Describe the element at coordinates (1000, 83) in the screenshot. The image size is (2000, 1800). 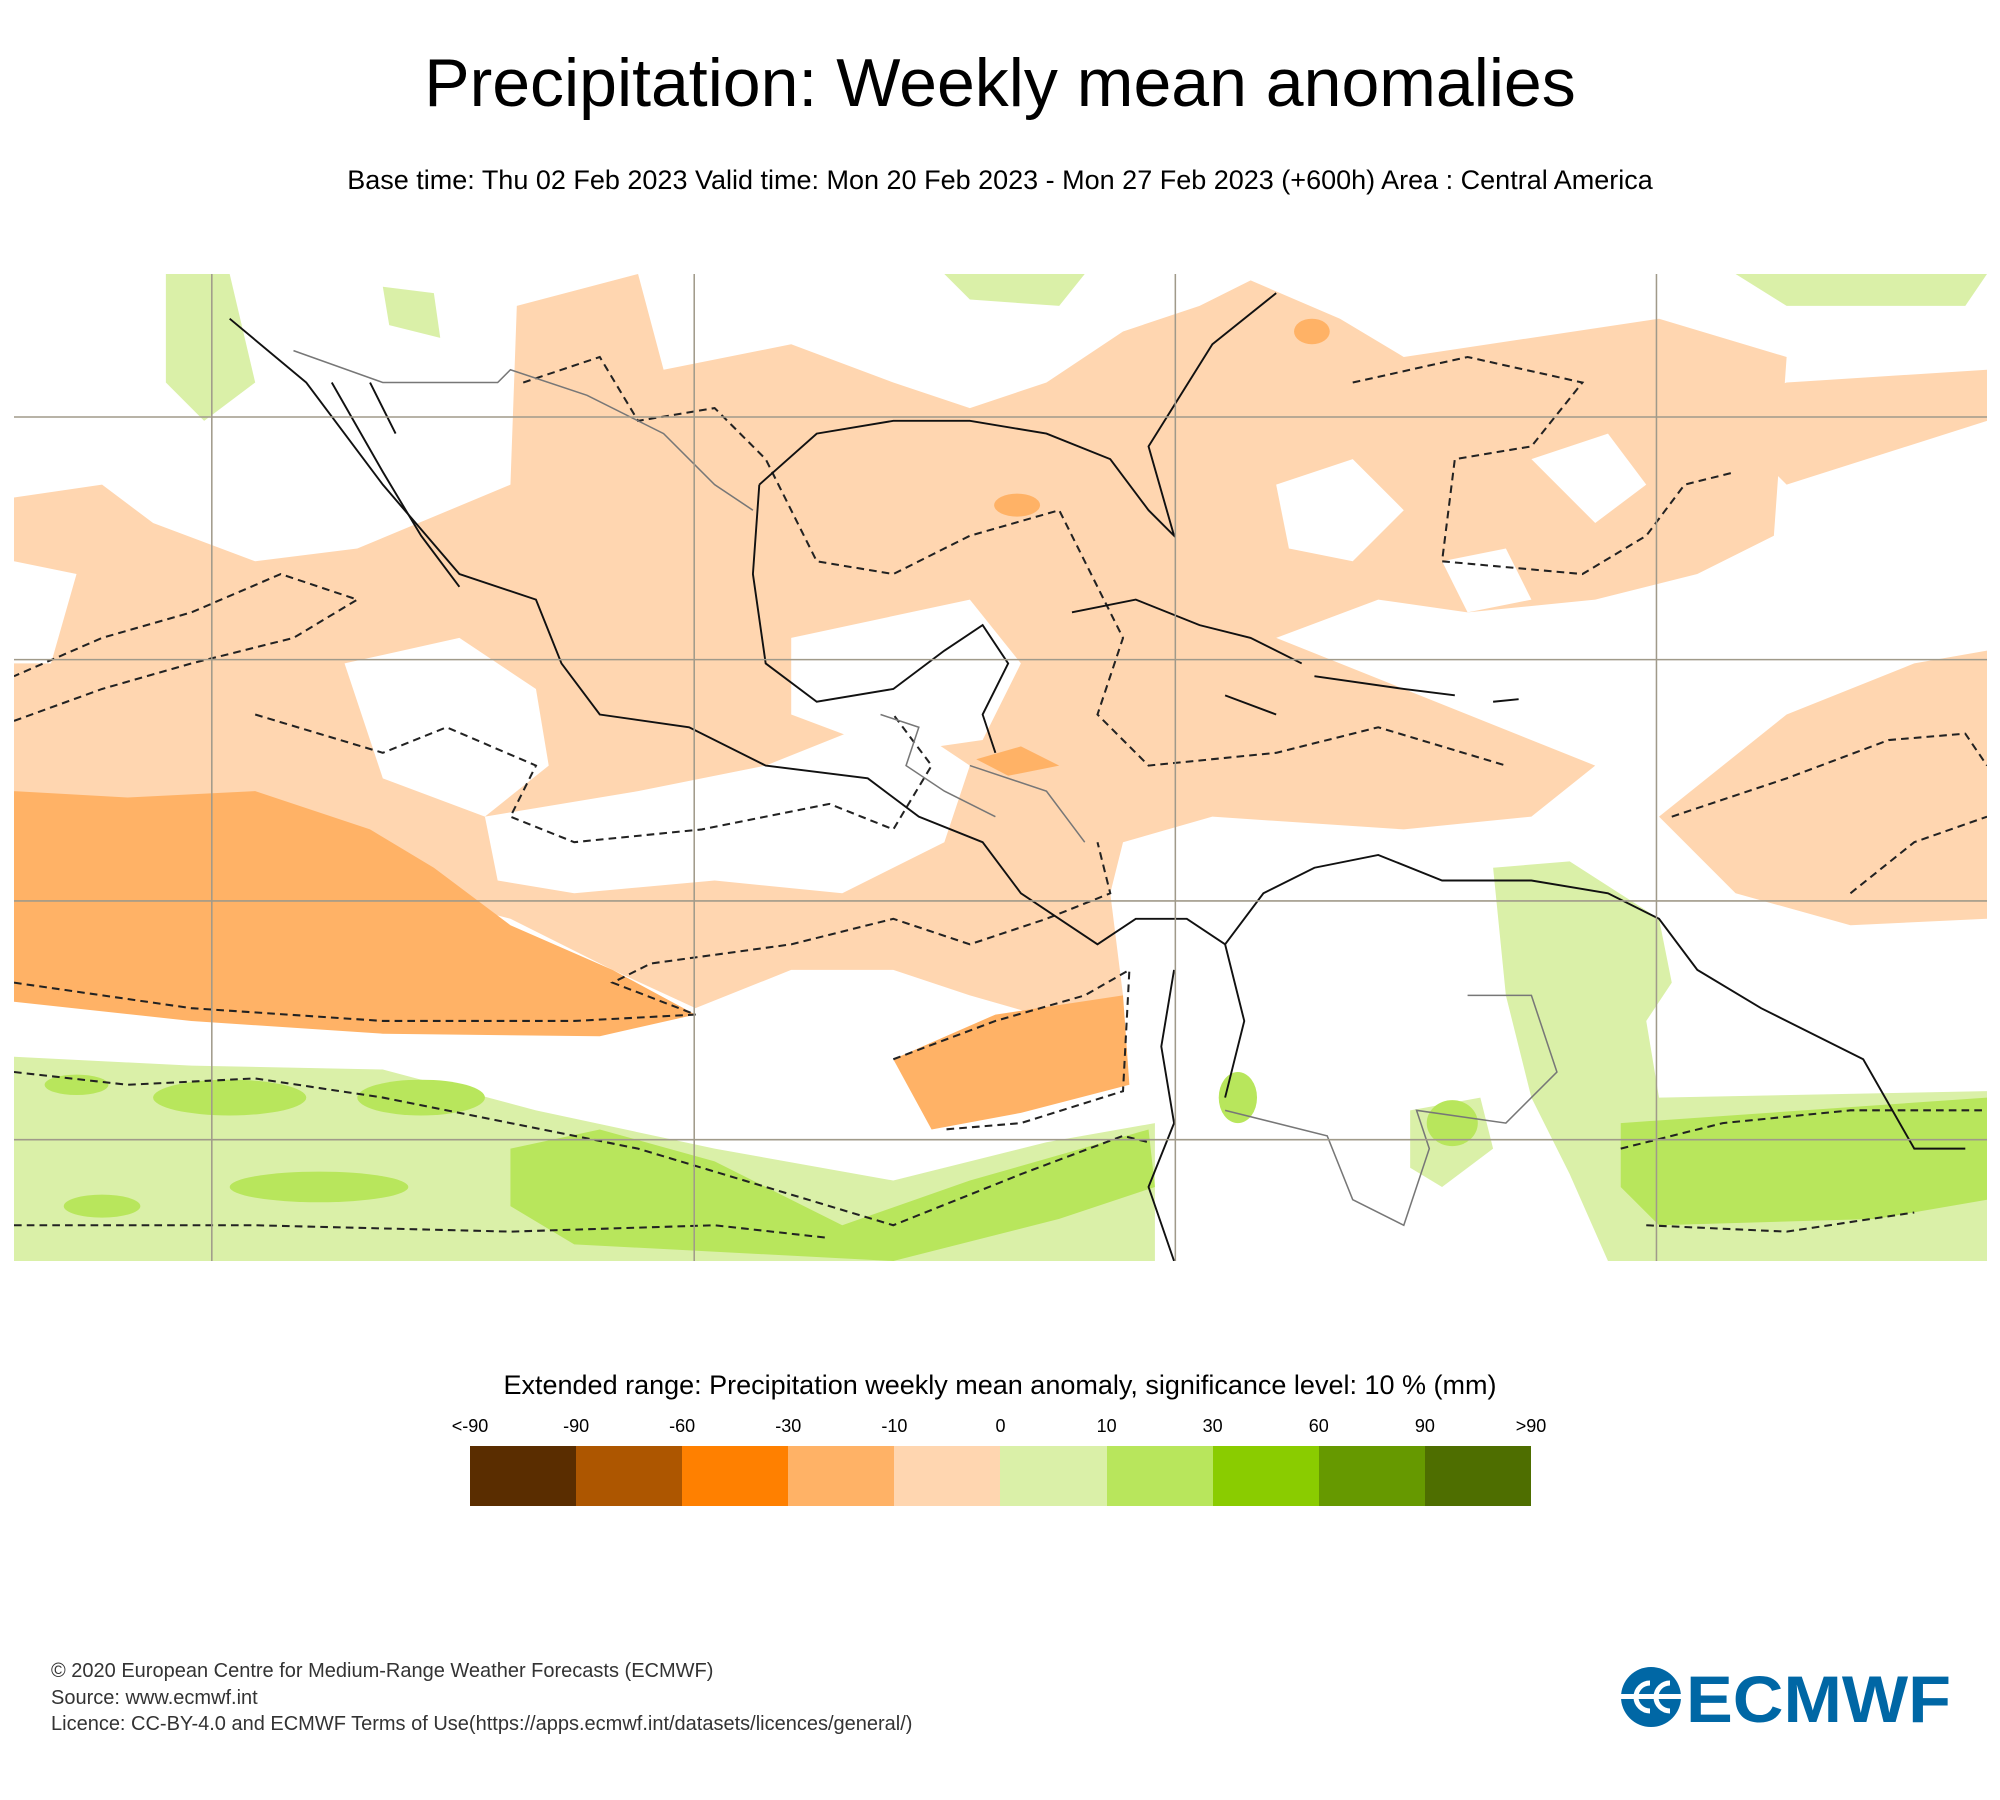
I see `page-title: Precipitation: Weekly mean anomalies` at that location.